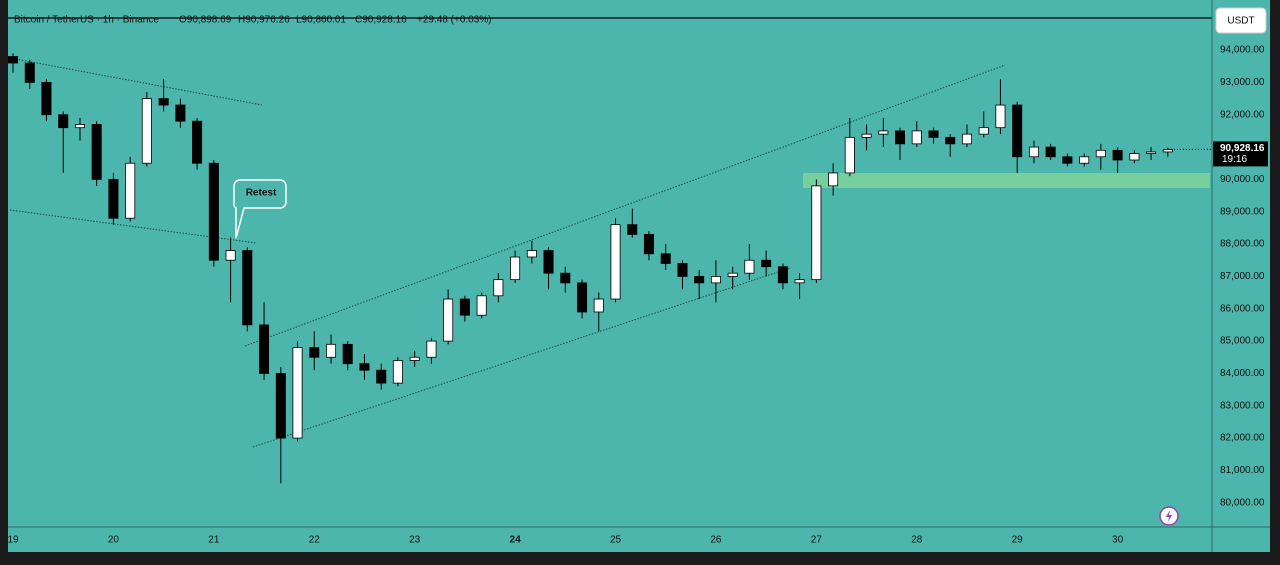 The width and height of the screenshot is (1280, 565). I want to click on y-tick-label: 89,000.00, so click(1242, 211).